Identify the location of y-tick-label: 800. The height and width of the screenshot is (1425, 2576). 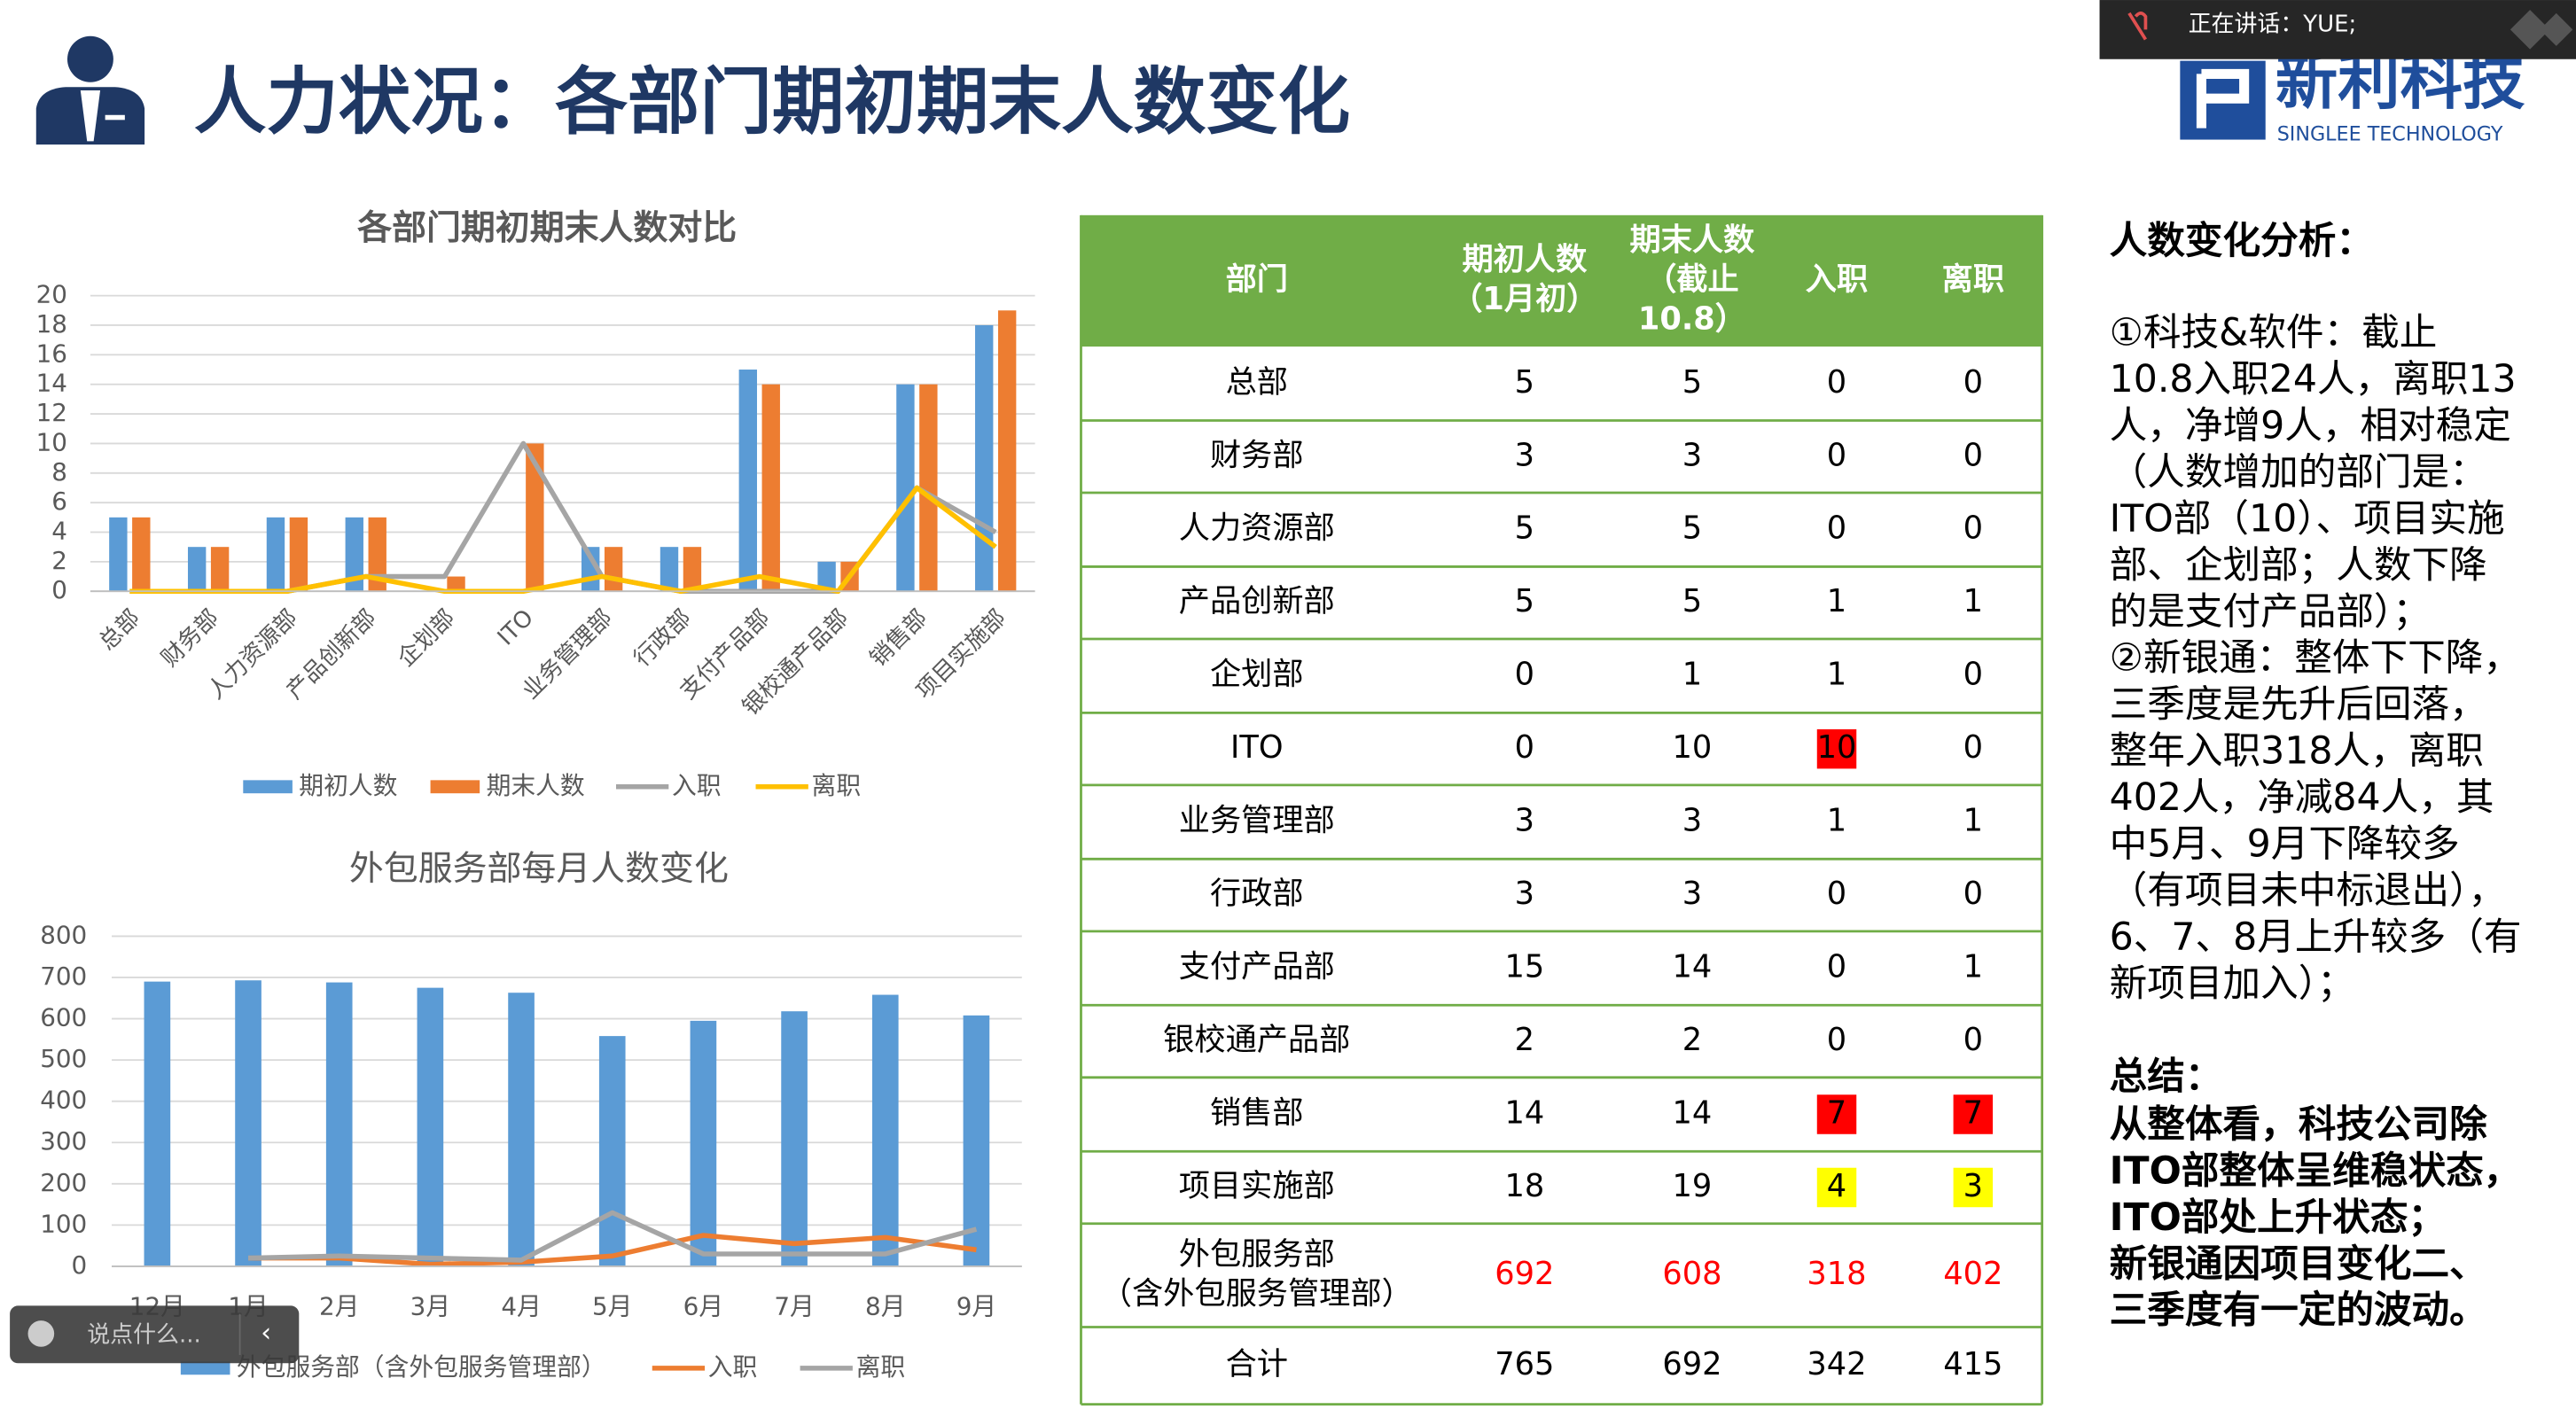
(63, 935).